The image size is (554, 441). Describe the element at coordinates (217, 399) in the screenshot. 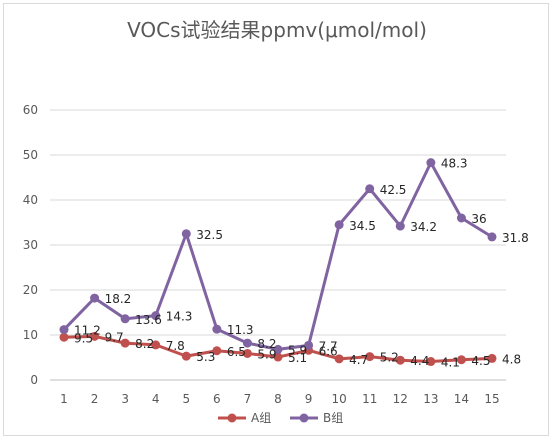

I see `x-tick-label: 6` at that location.